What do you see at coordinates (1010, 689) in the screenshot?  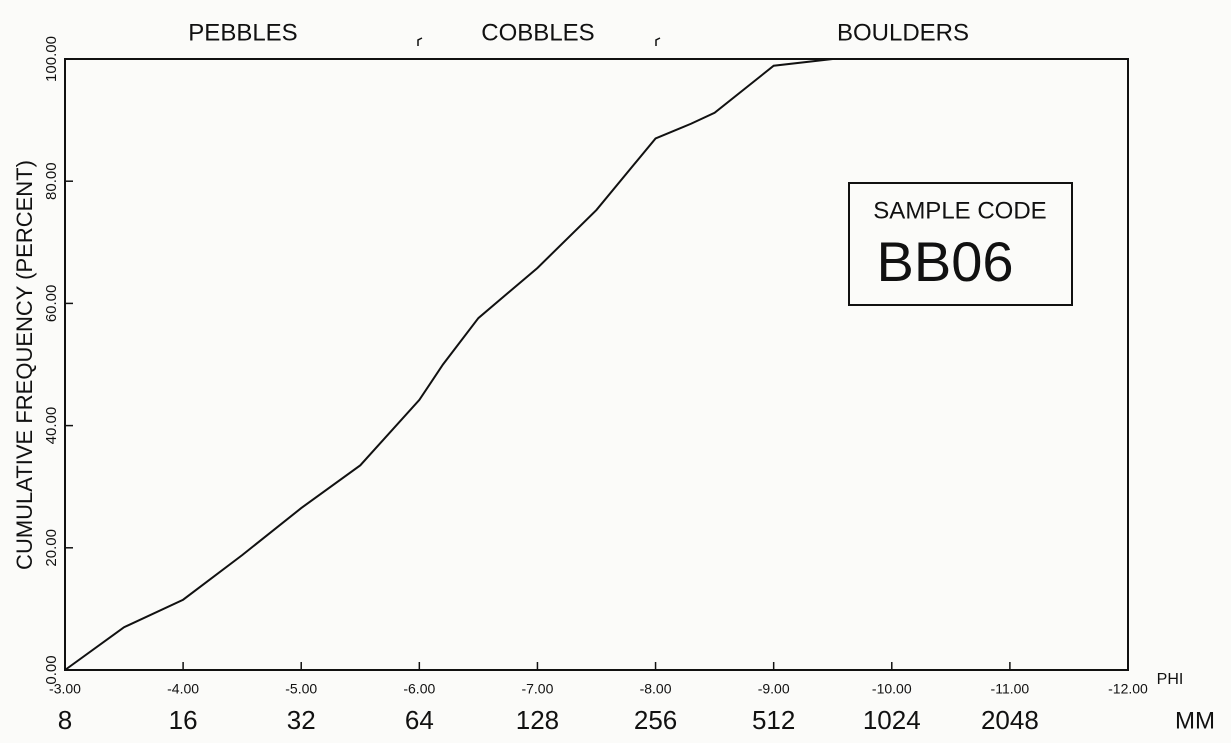 I see `x-tick-label: -11.00` at bounding box center [1010, 689].